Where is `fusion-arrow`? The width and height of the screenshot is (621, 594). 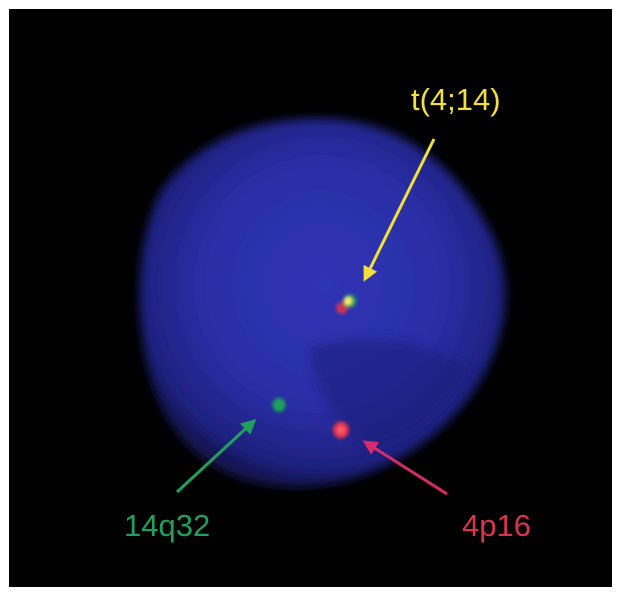 fusion-arrow is located at coordinates (399, 210).